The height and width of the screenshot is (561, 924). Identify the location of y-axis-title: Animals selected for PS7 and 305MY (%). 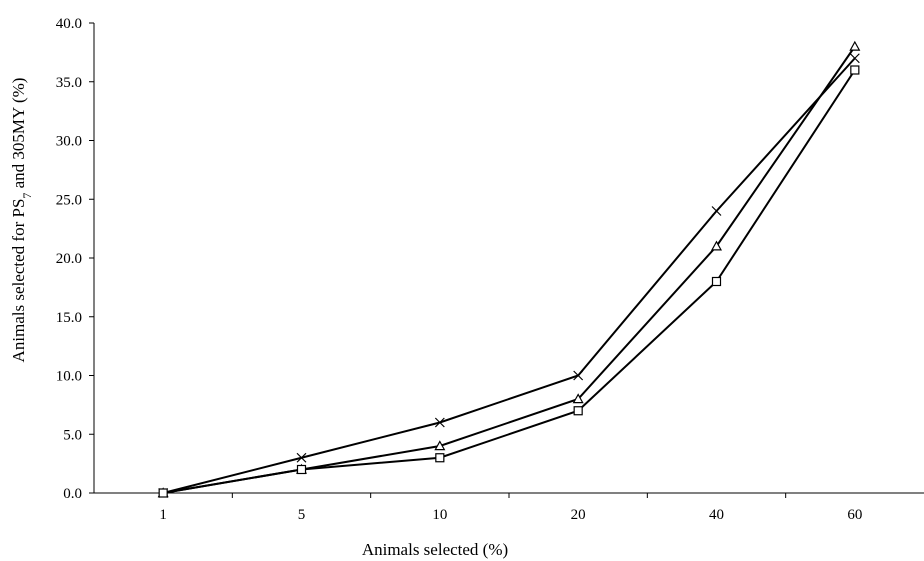
(21, 220).